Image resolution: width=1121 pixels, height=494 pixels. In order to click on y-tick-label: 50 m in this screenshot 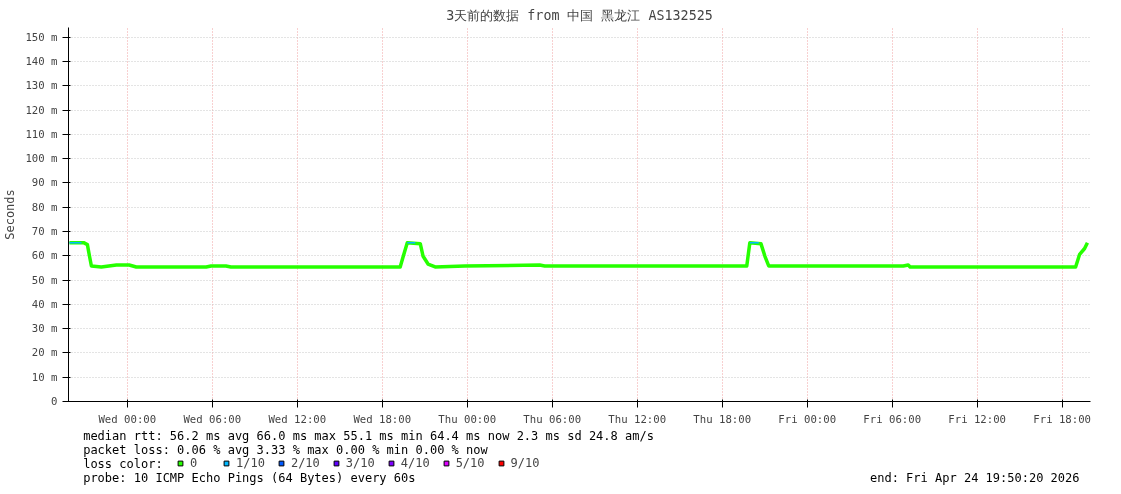, I will do `click(44, 280)`.